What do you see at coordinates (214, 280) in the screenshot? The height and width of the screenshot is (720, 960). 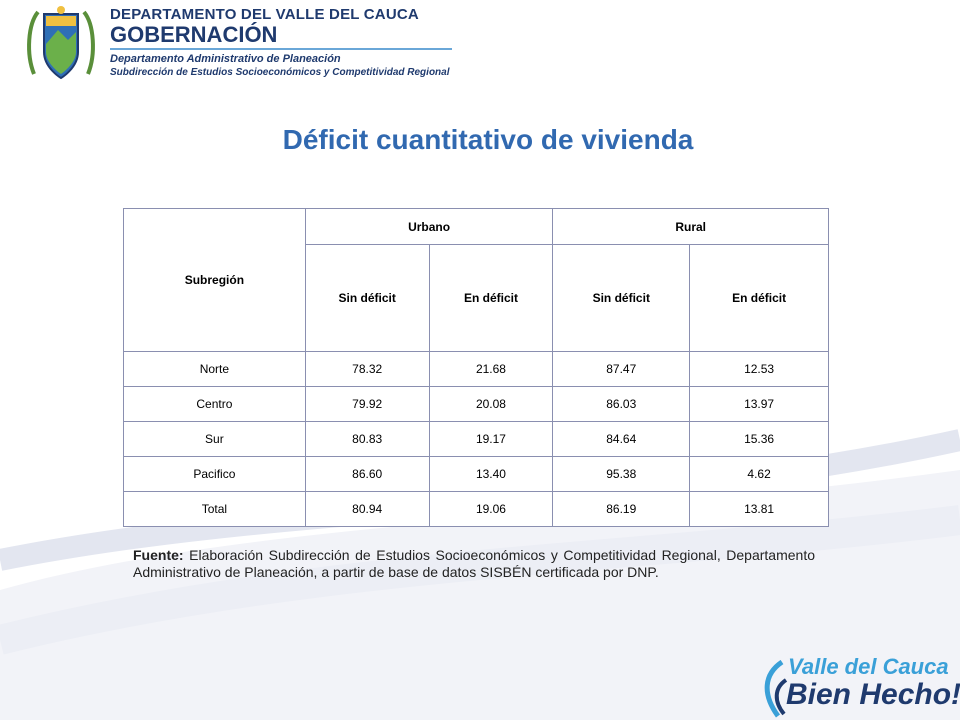 I see `header-region: Subregión` at bounding box center [214, 280].